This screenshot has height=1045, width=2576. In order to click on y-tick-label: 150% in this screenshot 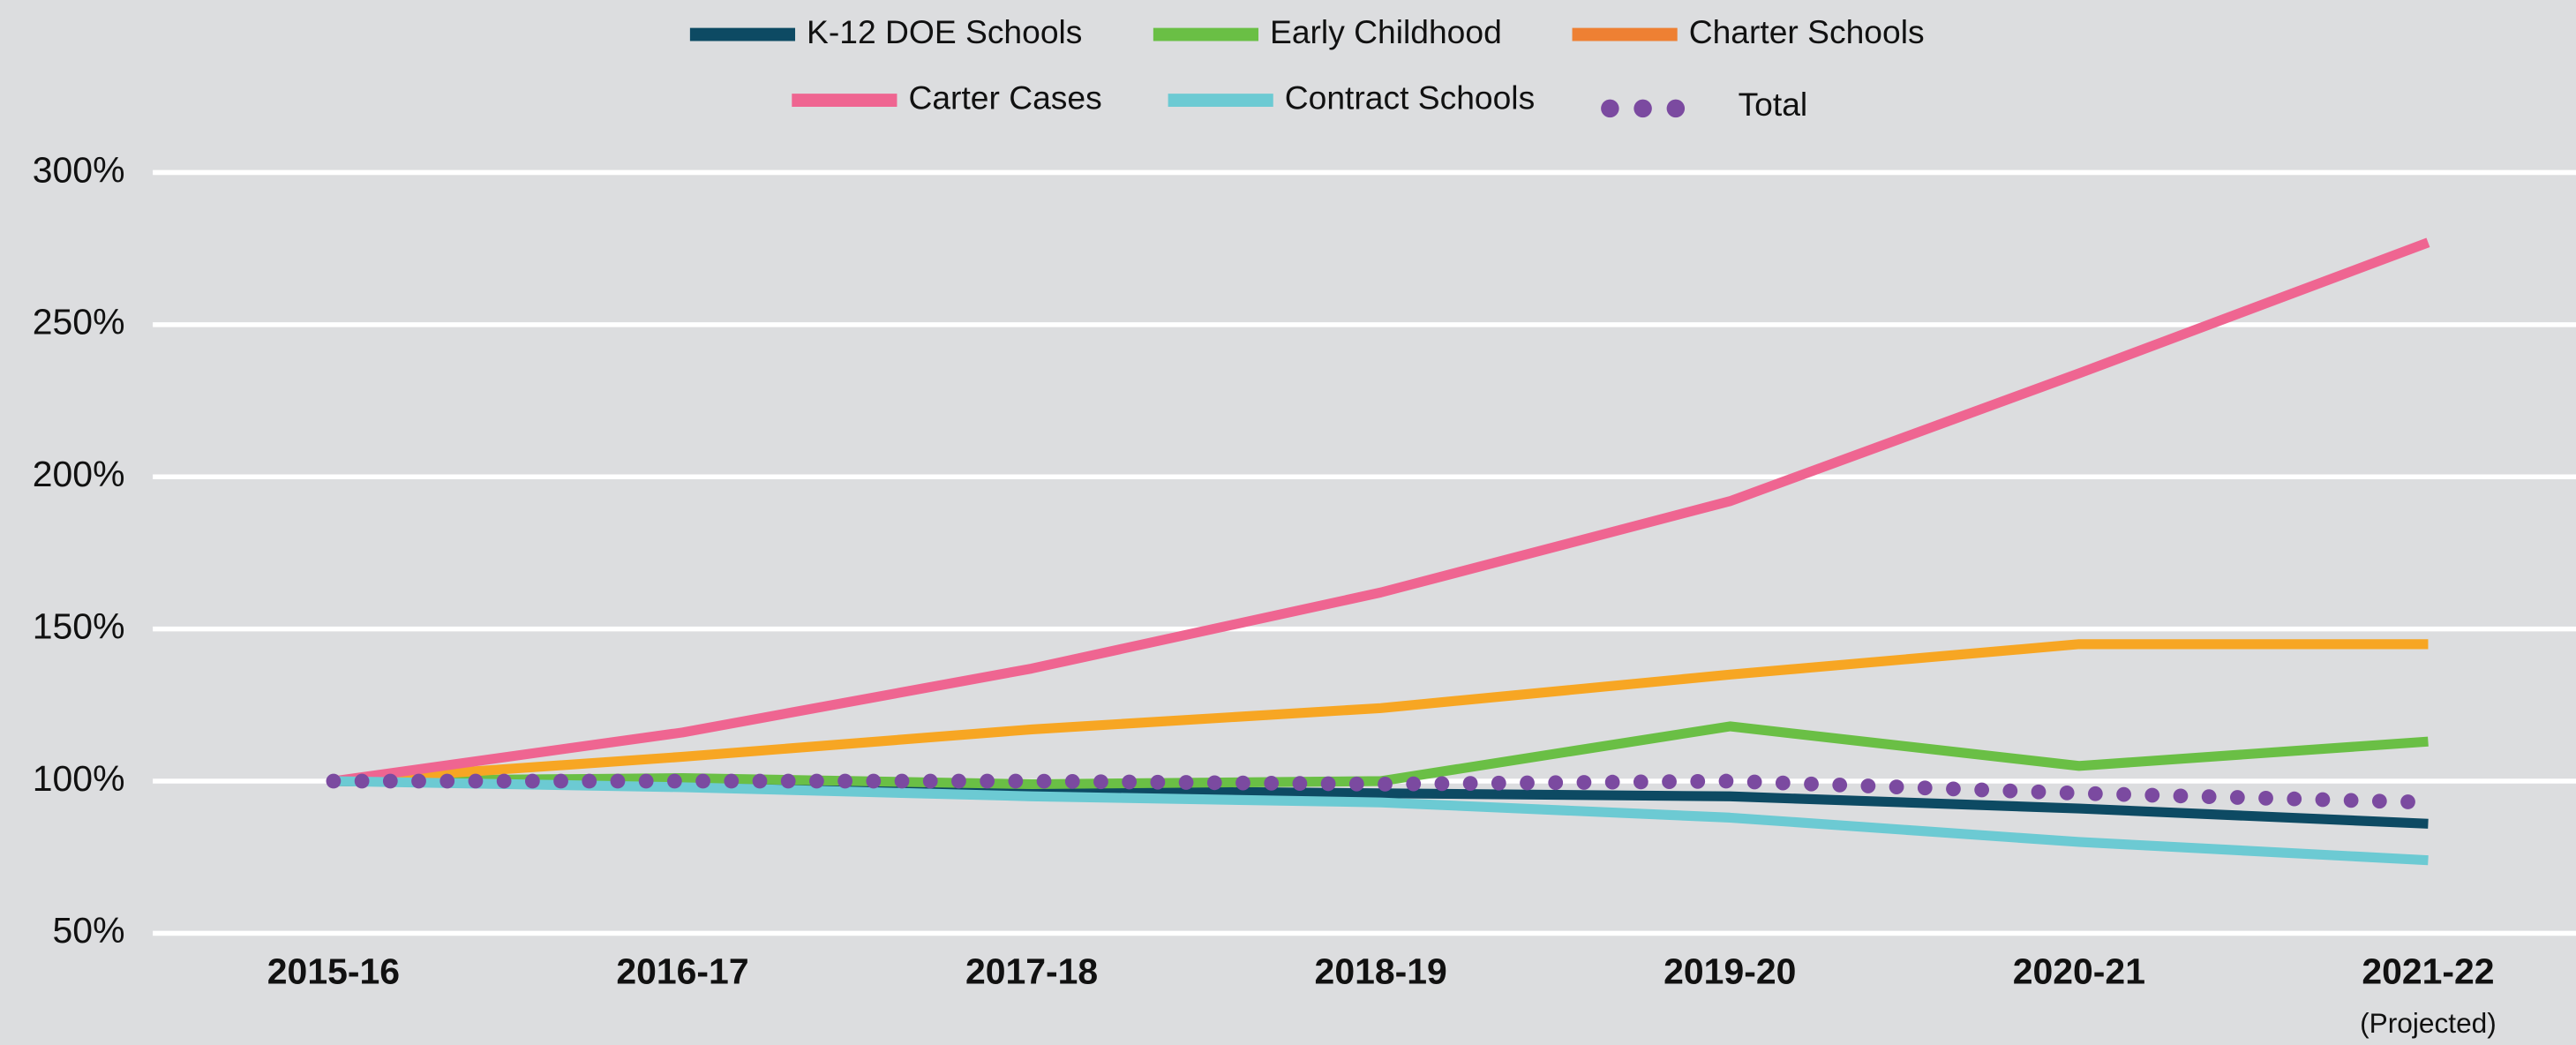, I will do `click(79, 625)`.